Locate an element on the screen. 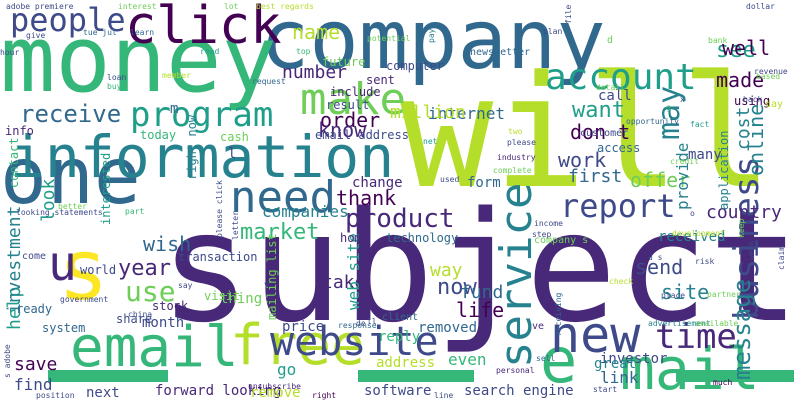 This screenshot has width=800, height=400. cloud-word: million is located at coordinates (428, 112).